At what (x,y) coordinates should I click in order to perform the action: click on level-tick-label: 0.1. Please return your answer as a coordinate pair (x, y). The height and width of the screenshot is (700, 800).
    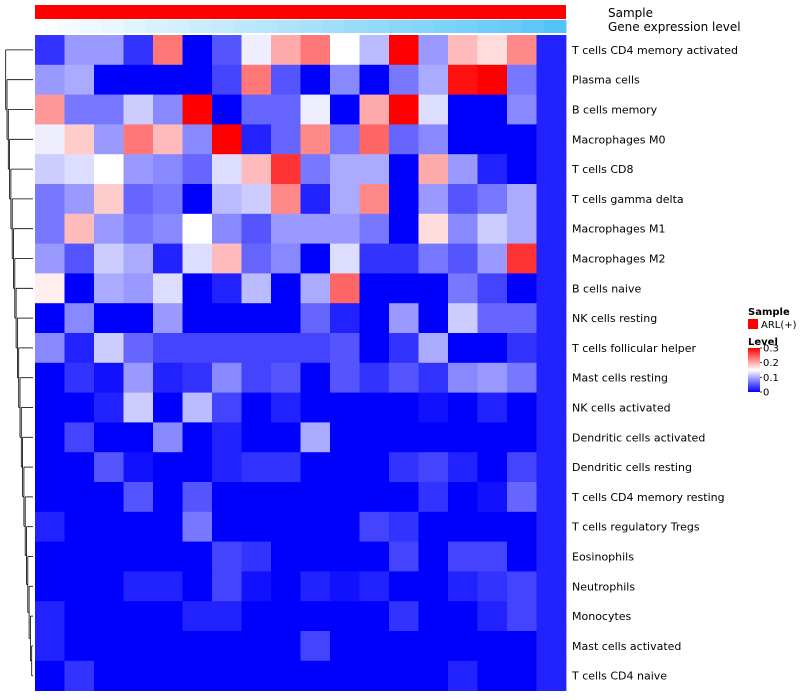
    Looking at the image, I should click on (771, 378).